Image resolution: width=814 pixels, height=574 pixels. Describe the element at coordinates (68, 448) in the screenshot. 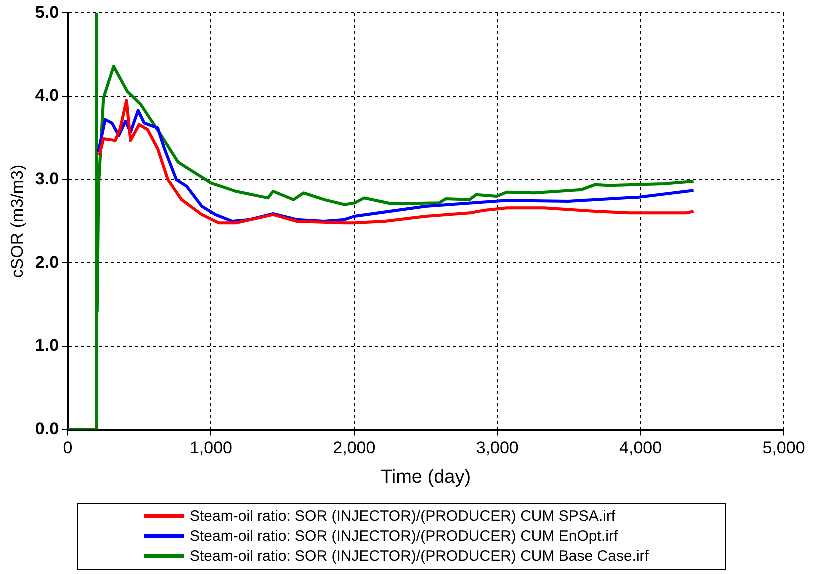

I see `x-tick-label: 0` at that location.